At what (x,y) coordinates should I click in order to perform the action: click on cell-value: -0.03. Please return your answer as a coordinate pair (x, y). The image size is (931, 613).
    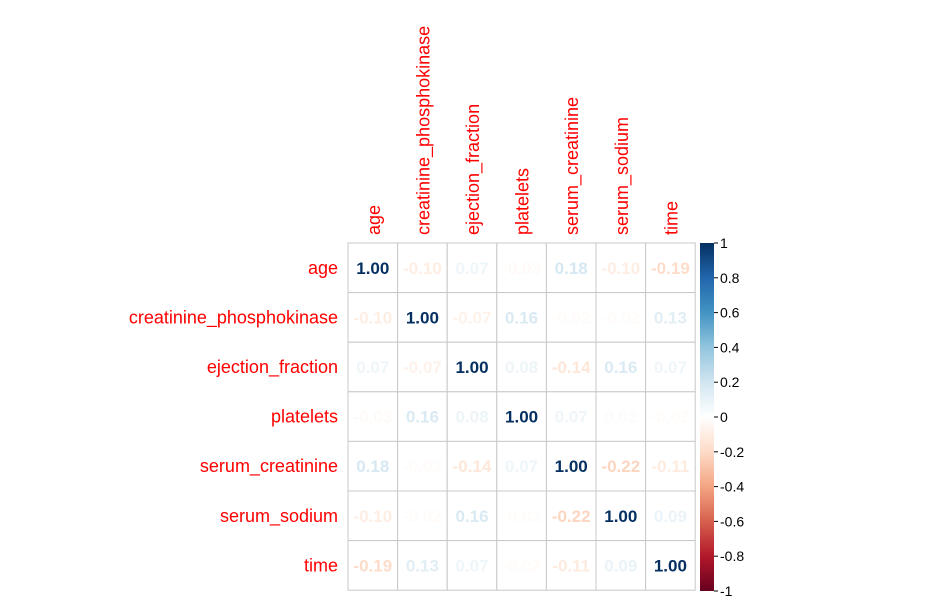
    Looking at the image, I should click on (372, 417).